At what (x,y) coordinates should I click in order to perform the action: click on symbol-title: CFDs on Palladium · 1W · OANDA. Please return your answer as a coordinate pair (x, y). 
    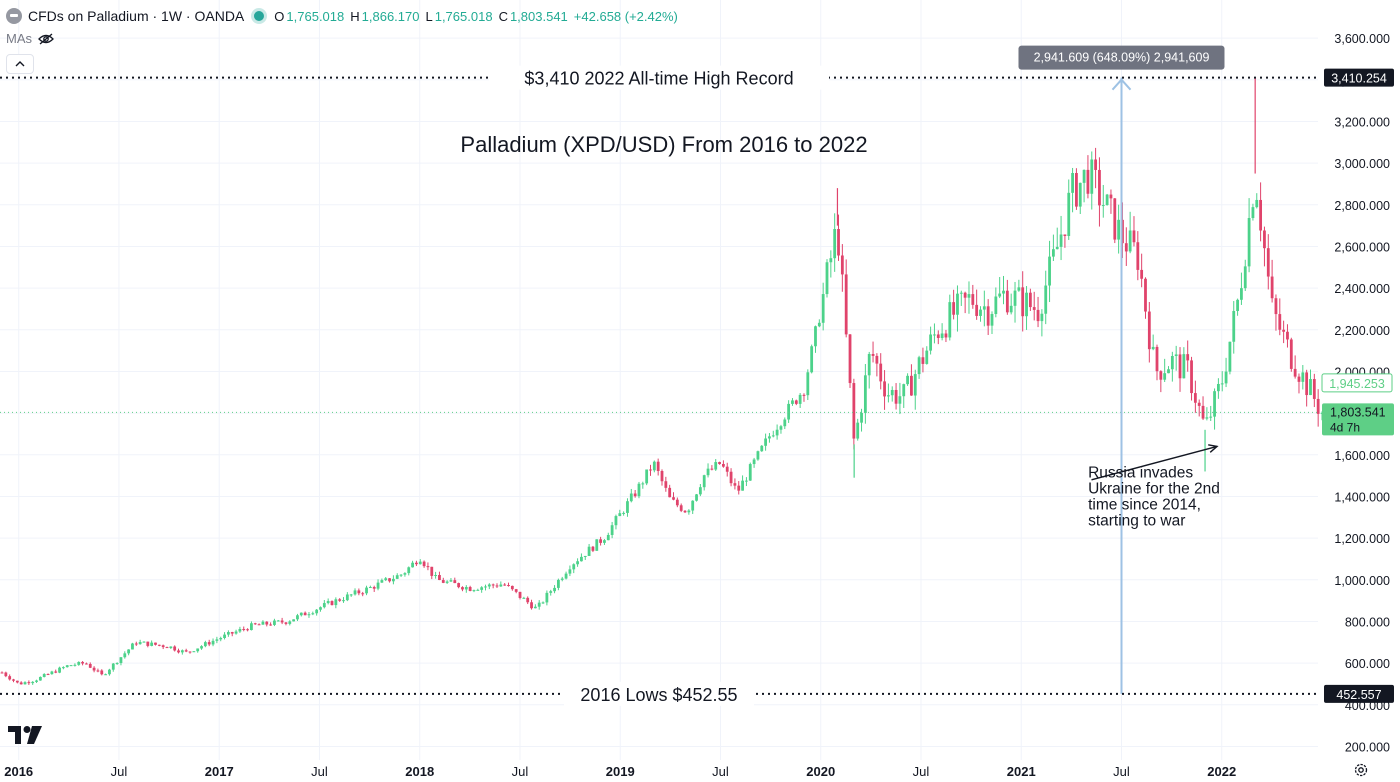
    Looking at the image, I should click on (136, 16).